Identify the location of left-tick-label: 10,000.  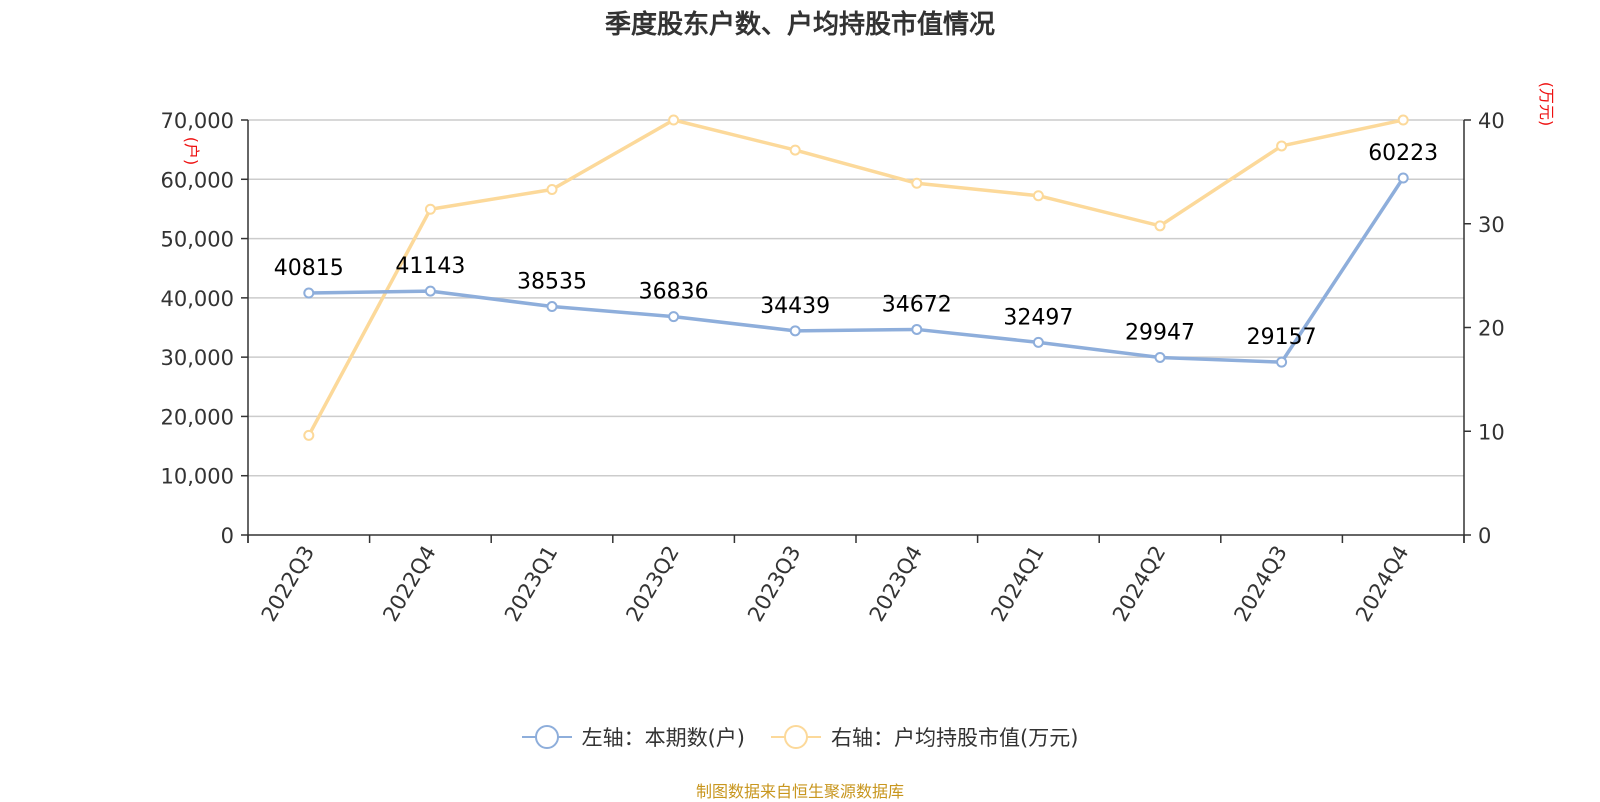
(197, 477).